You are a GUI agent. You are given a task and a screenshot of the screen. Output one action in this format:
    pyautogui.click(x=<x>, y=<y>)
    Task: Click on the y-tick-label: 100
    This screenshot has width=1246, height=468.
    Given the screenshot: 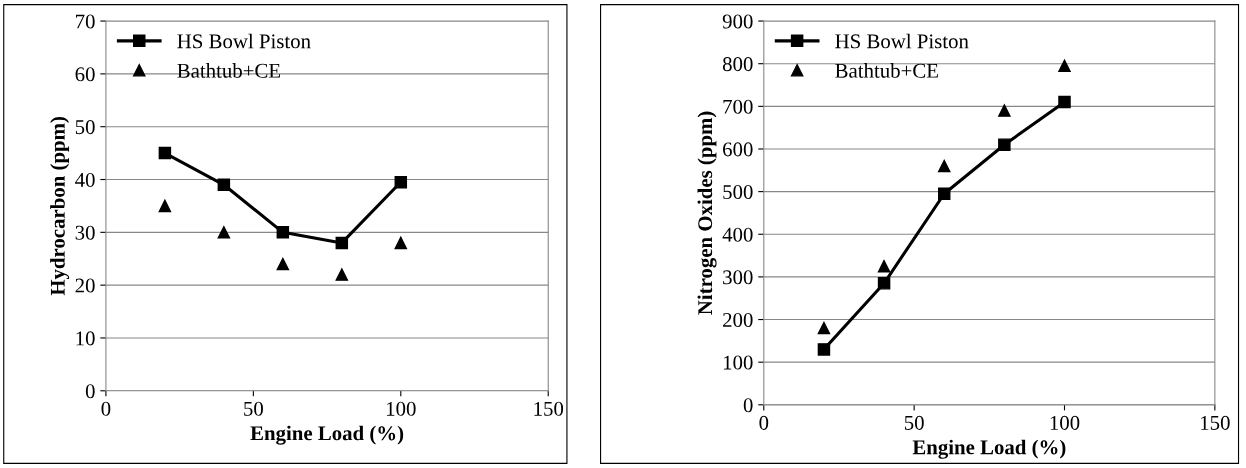 What is the action you would take?
    pyautogui.click(x=738, y=362)
    